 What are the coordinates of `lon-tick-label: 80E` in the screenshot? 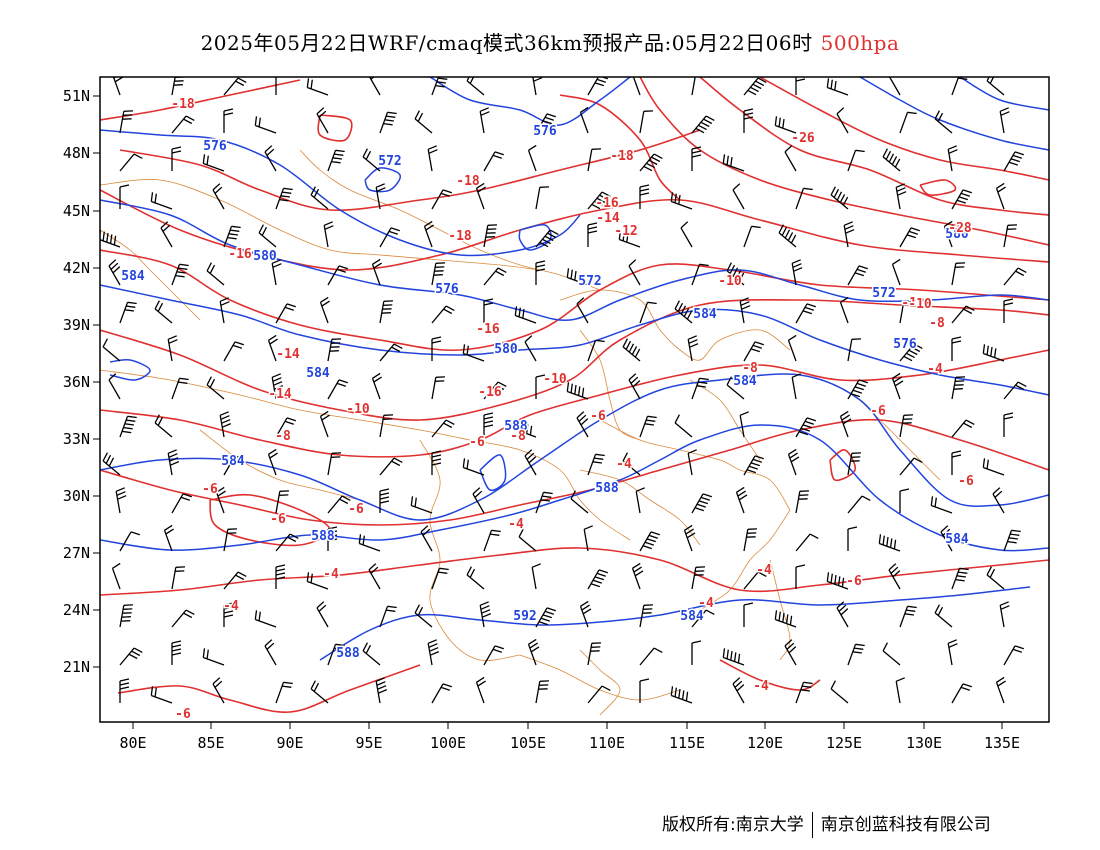 It's located at (132, 743).